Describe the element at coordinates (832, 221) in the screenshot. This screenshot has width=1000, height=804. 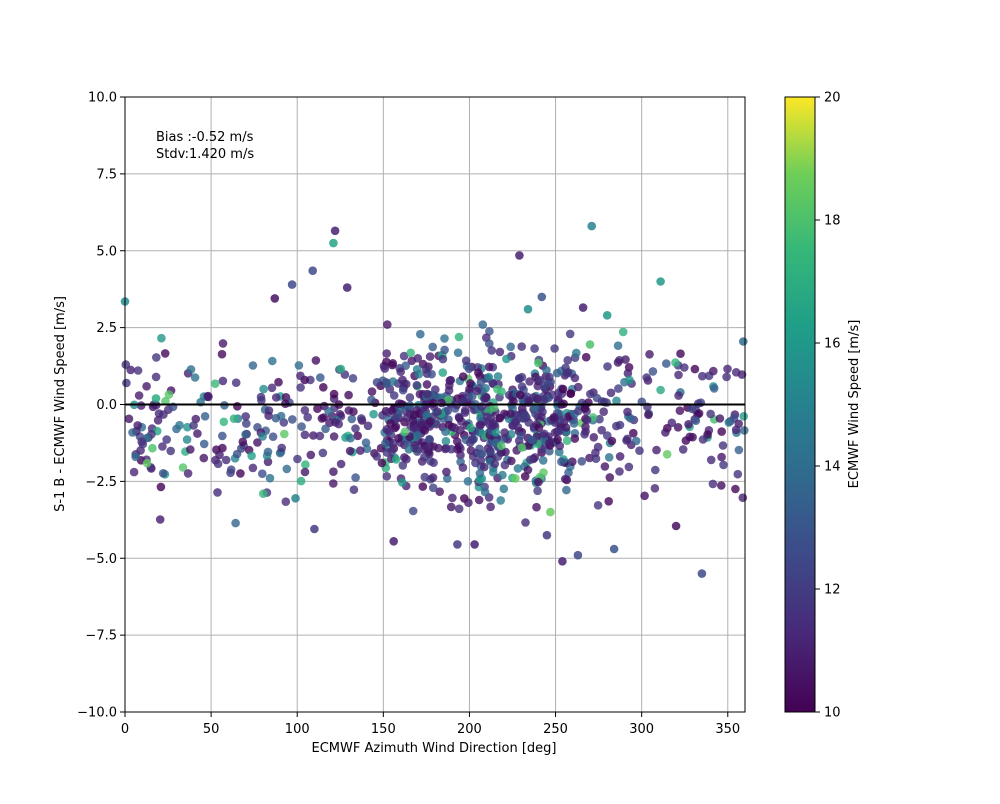
I see `colorbar-tick-label: 18` at that location.